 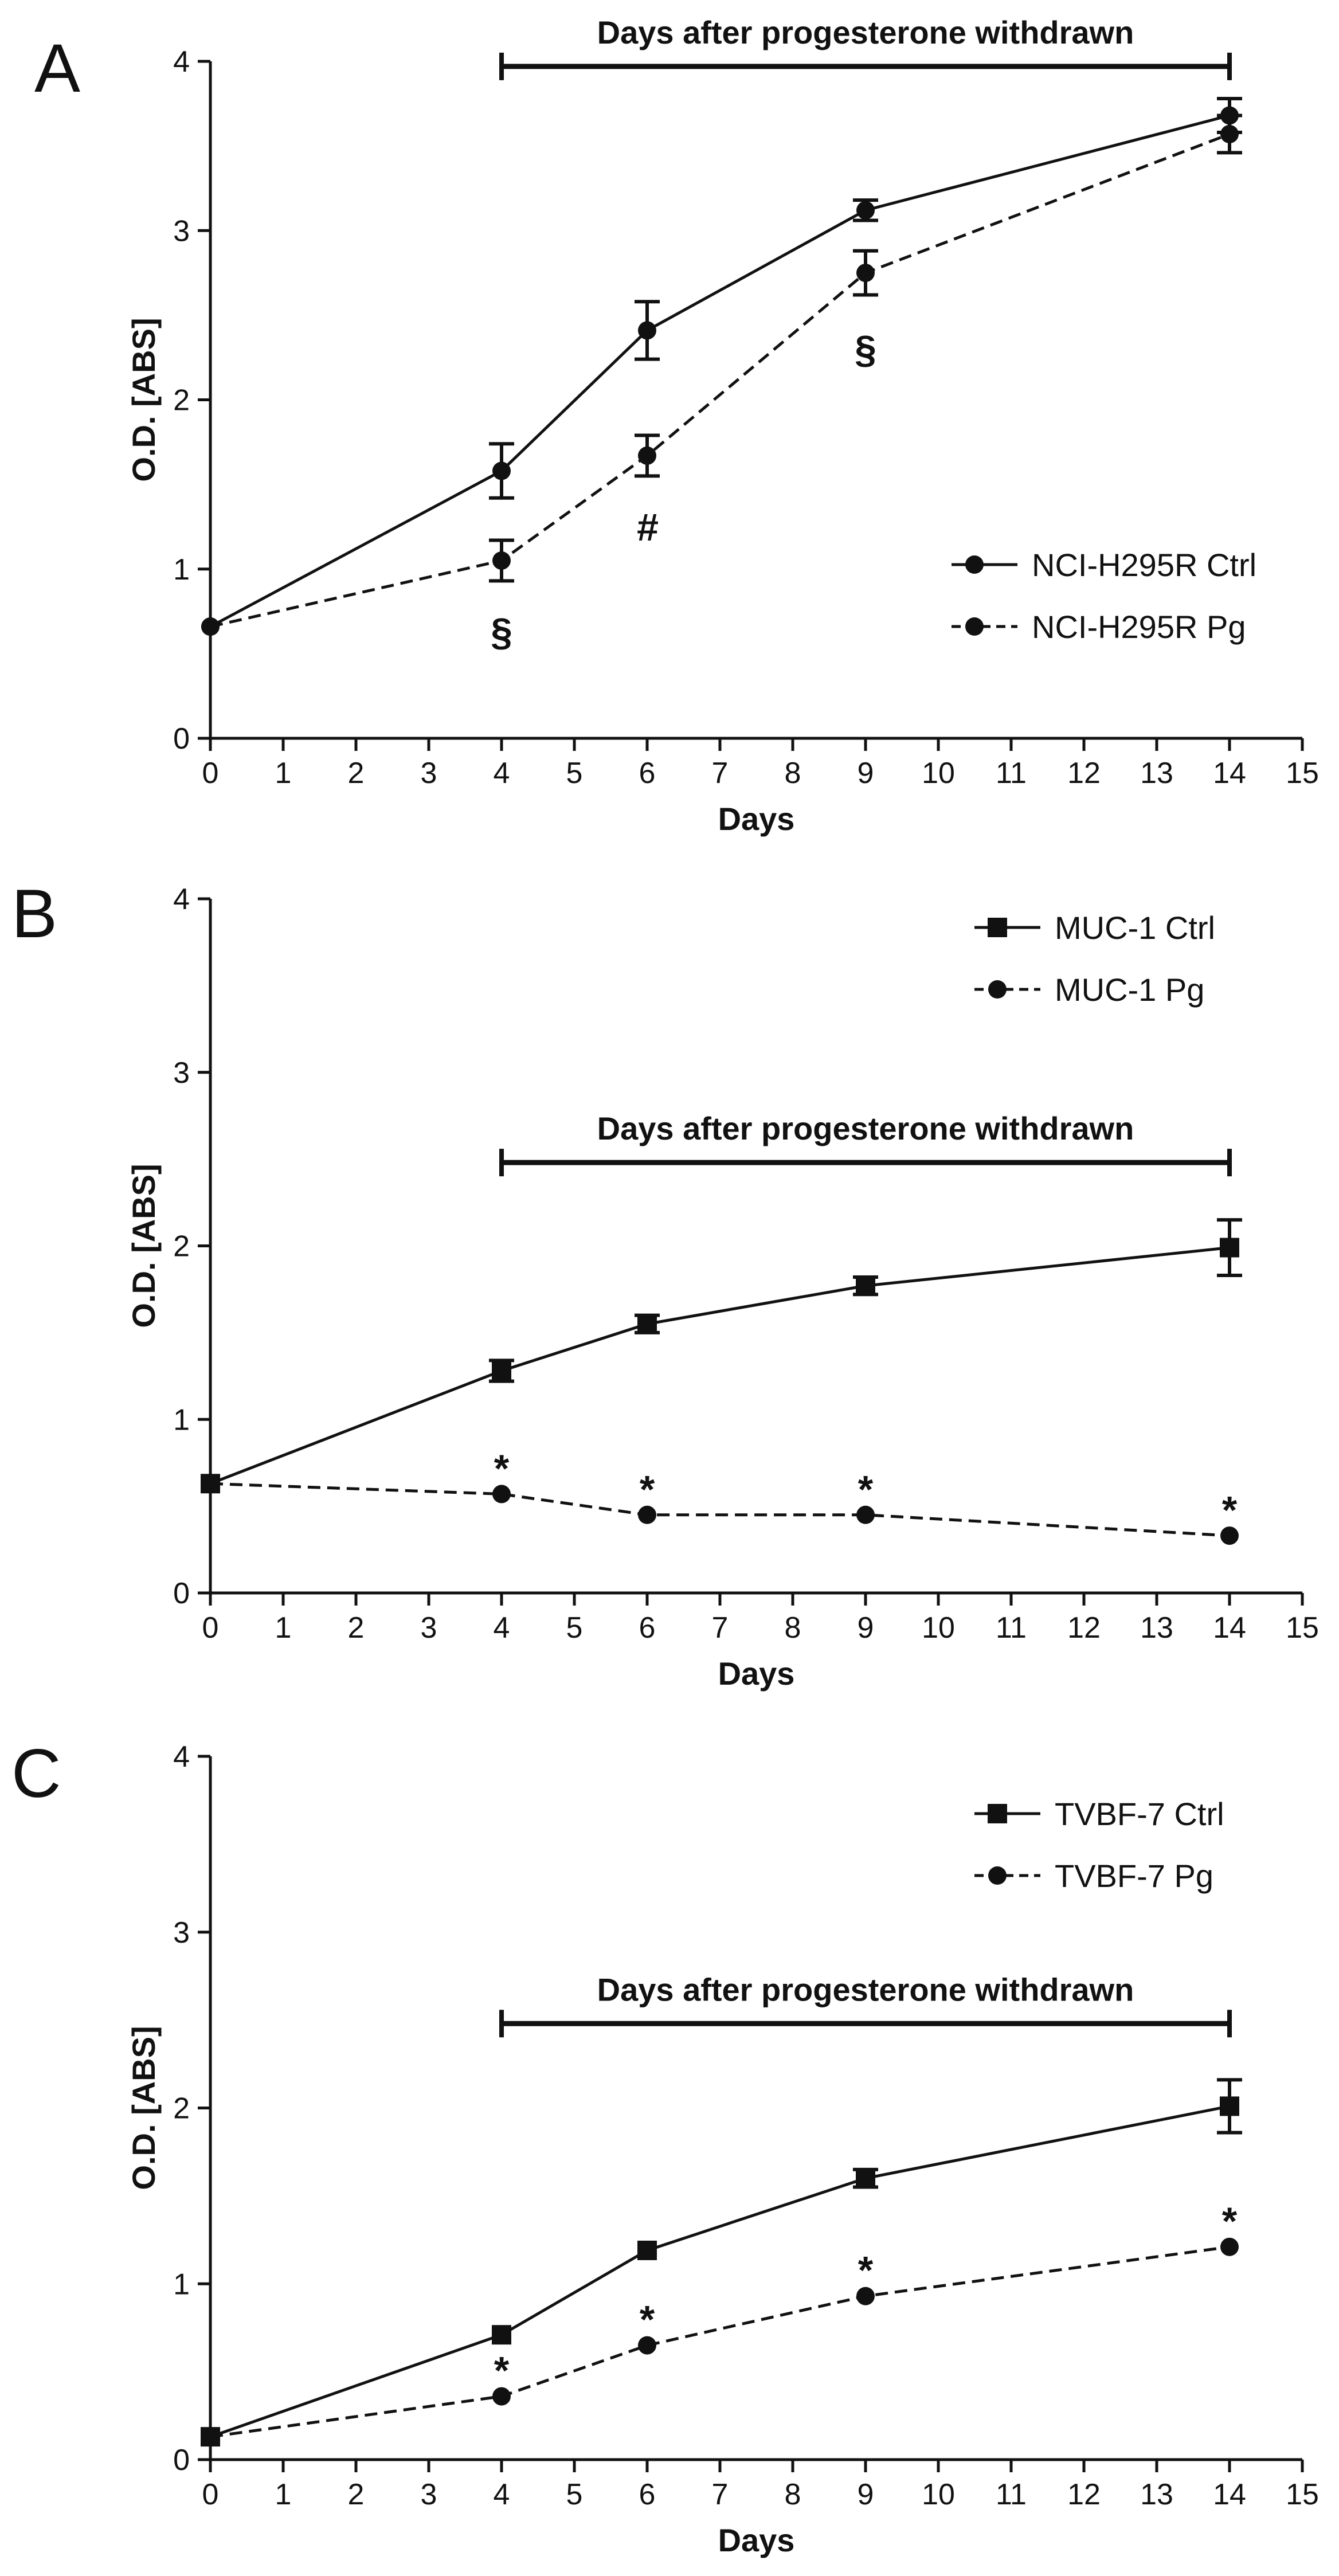 What do you see at coordinates (181, 569) in the screenshot?
I see `panel-a-y-tick-label: 1` at bounding box center [181, 569].